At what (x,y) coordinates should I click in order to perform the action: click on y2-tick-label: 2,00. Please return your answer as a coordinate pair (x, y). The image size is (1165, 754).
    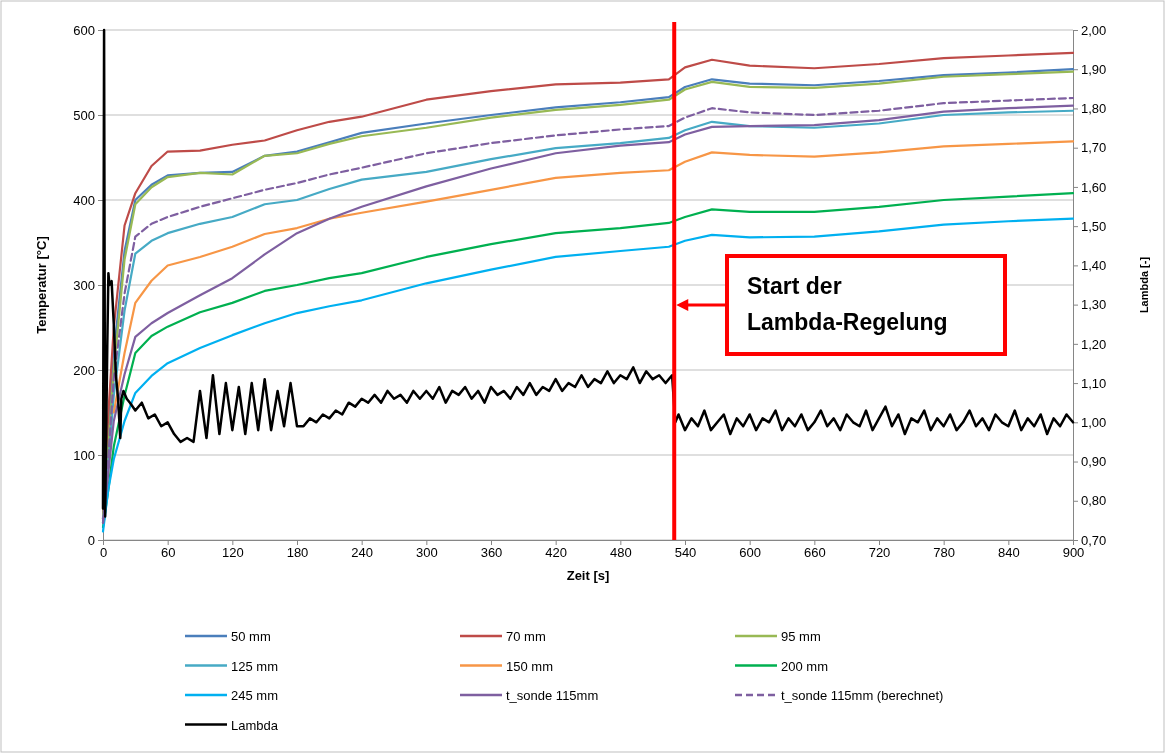
    Looking at the image, I should click on (1094, 30).